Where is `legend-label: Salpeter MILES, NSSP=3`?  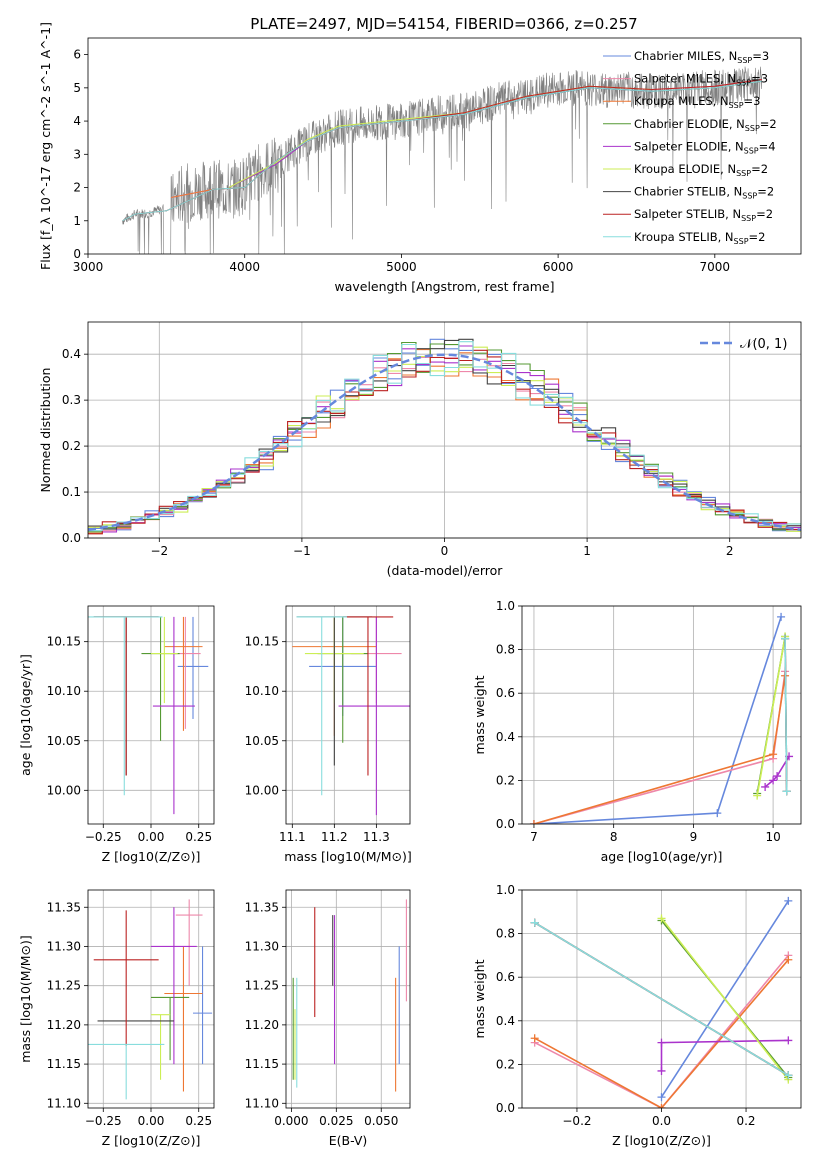
legend-label: Salpeter MILES, NSSP=3 is located at coordinates (701, 80).